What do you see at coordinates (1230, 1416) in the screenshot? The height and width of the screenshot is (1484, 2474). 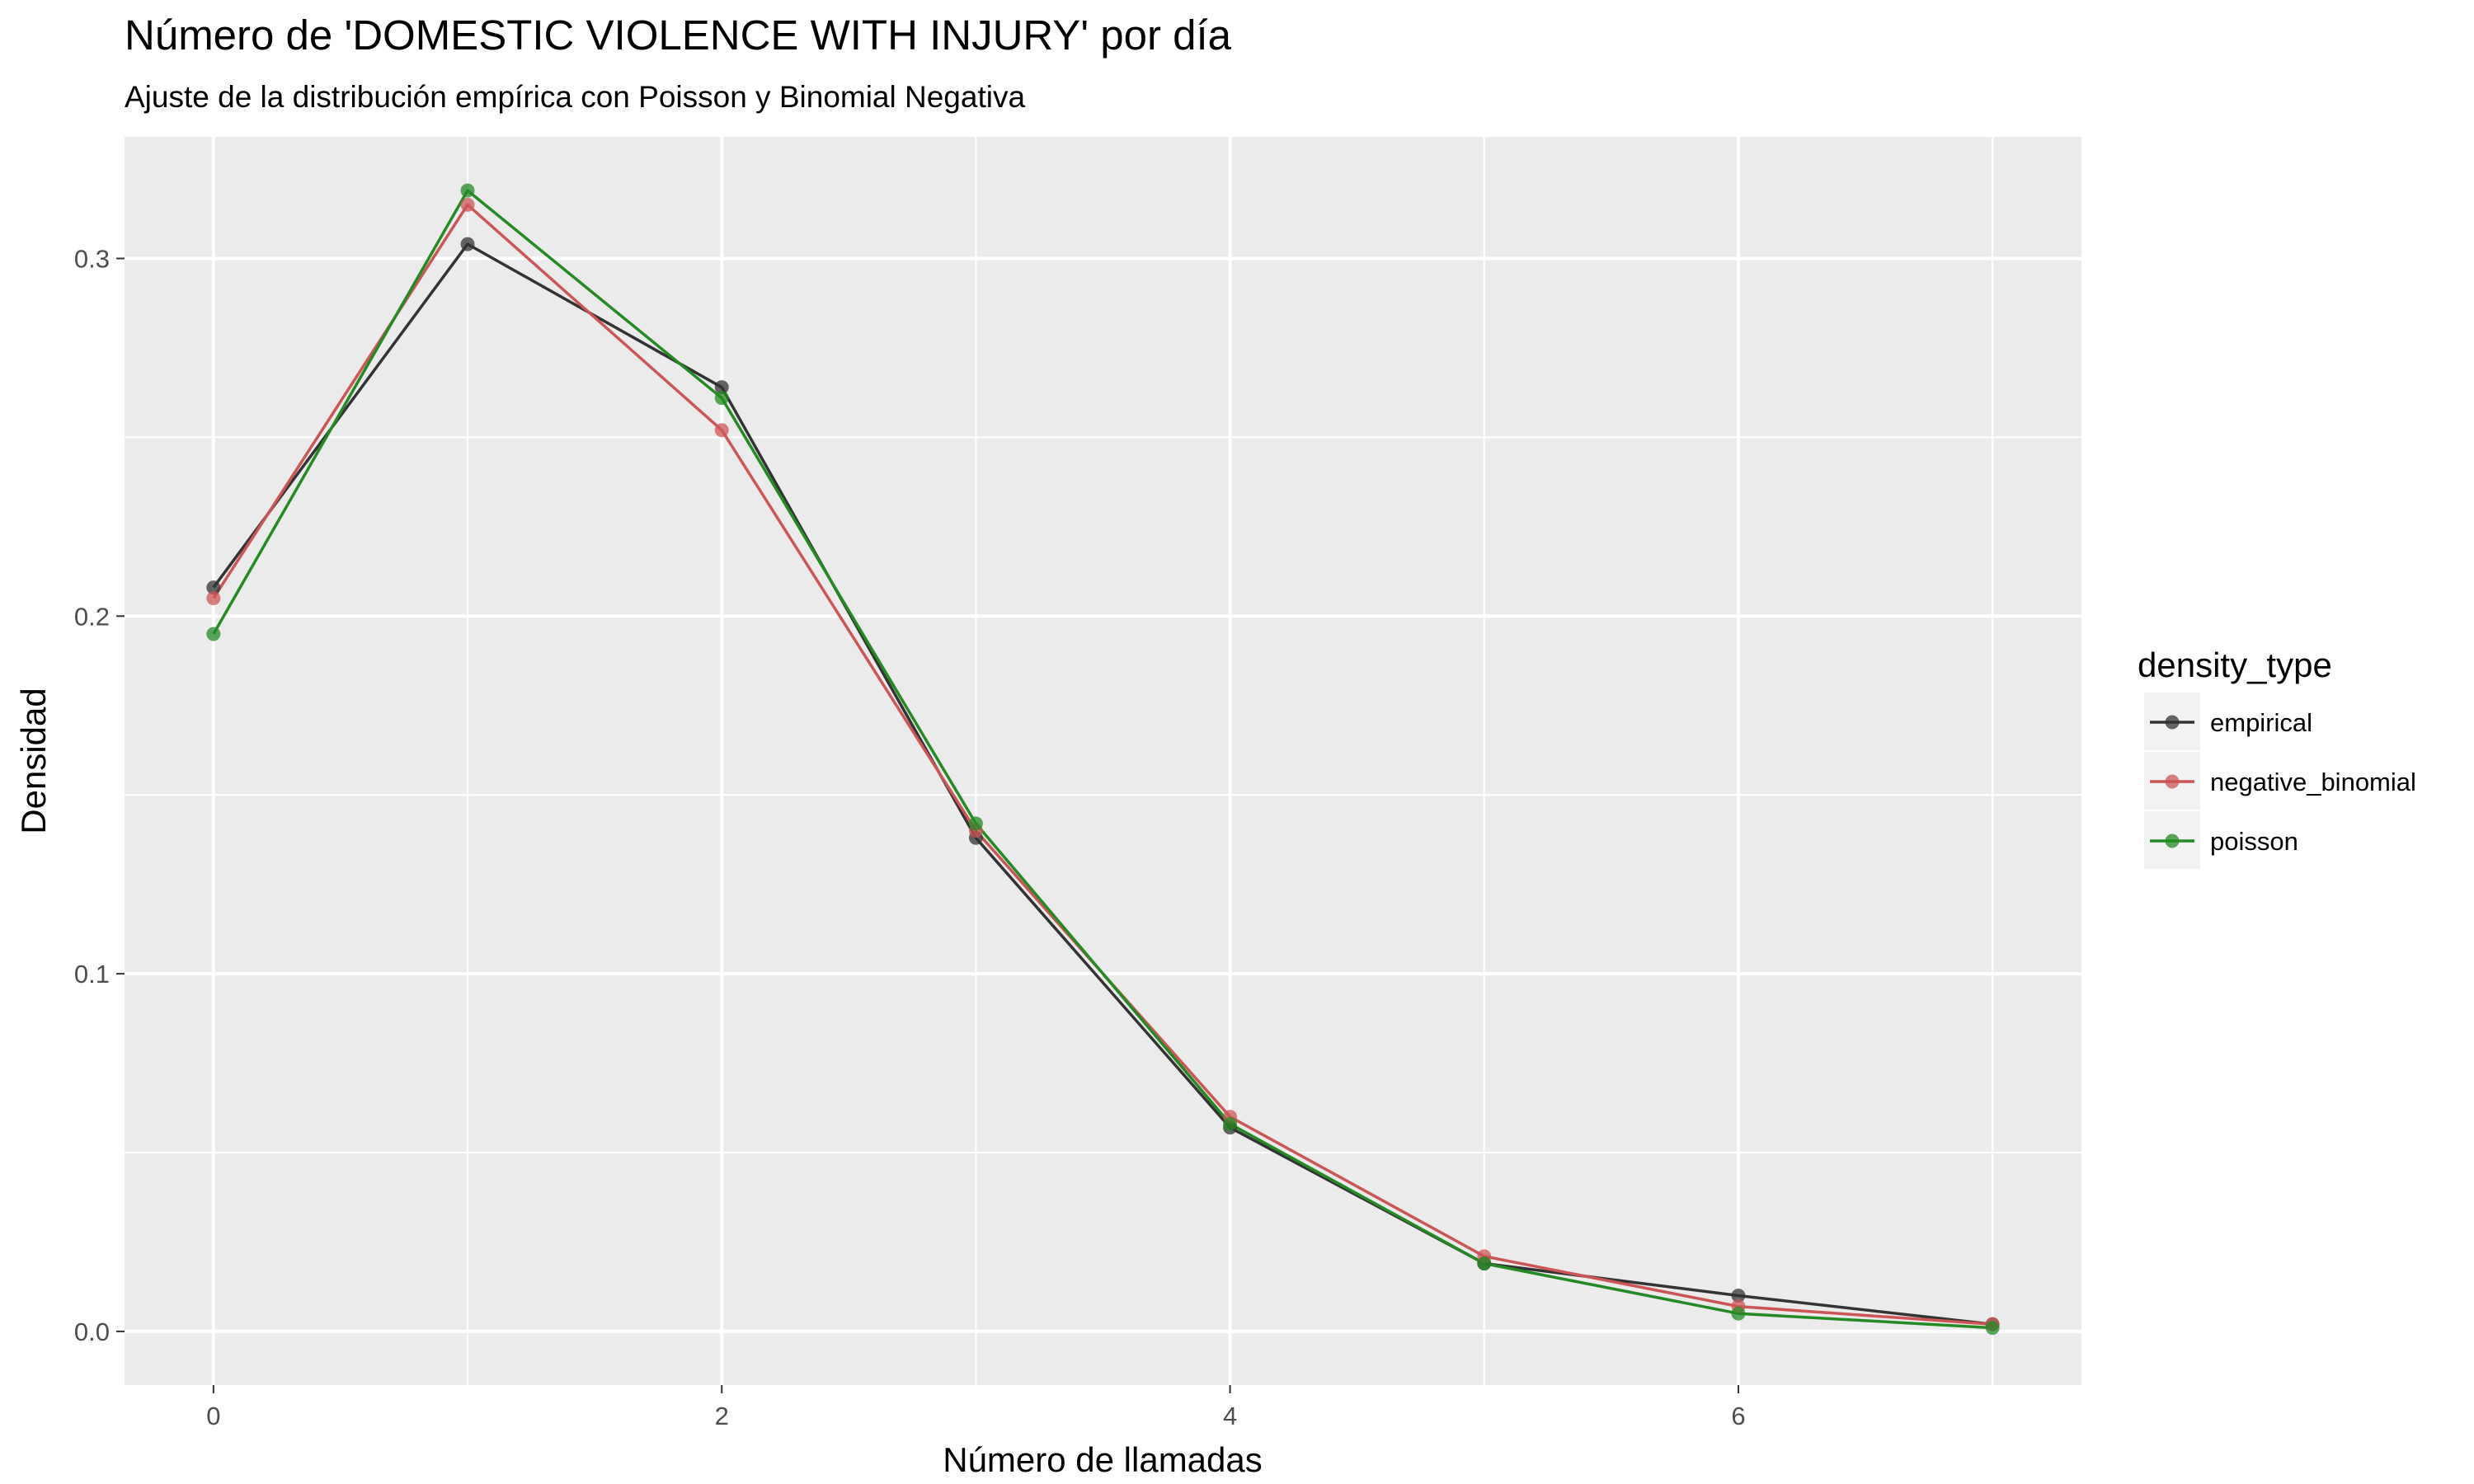 I see `x-tick-label: 4` at bounding box center [1230, 1416].